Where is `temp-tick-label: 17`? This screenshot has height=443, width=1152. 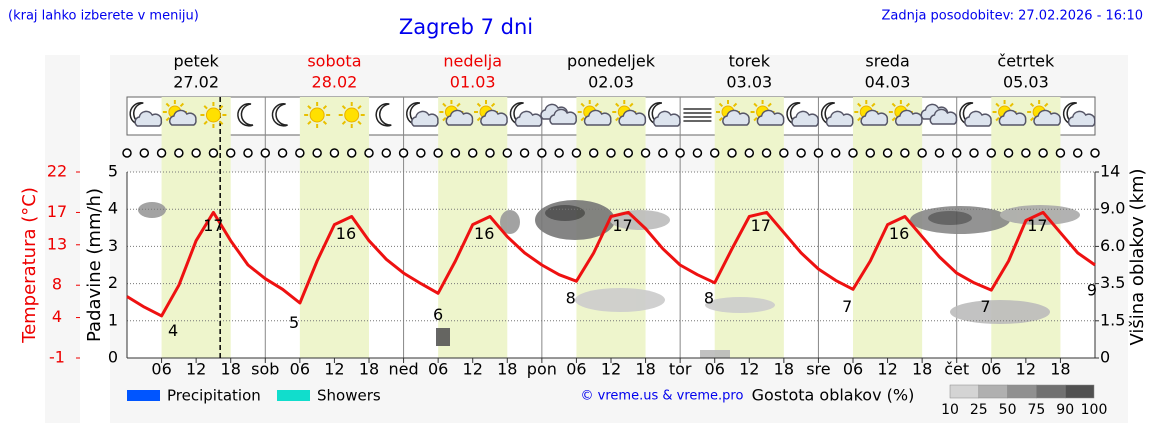 temp-tick-label: 17 is located at coordinates (57, 211).